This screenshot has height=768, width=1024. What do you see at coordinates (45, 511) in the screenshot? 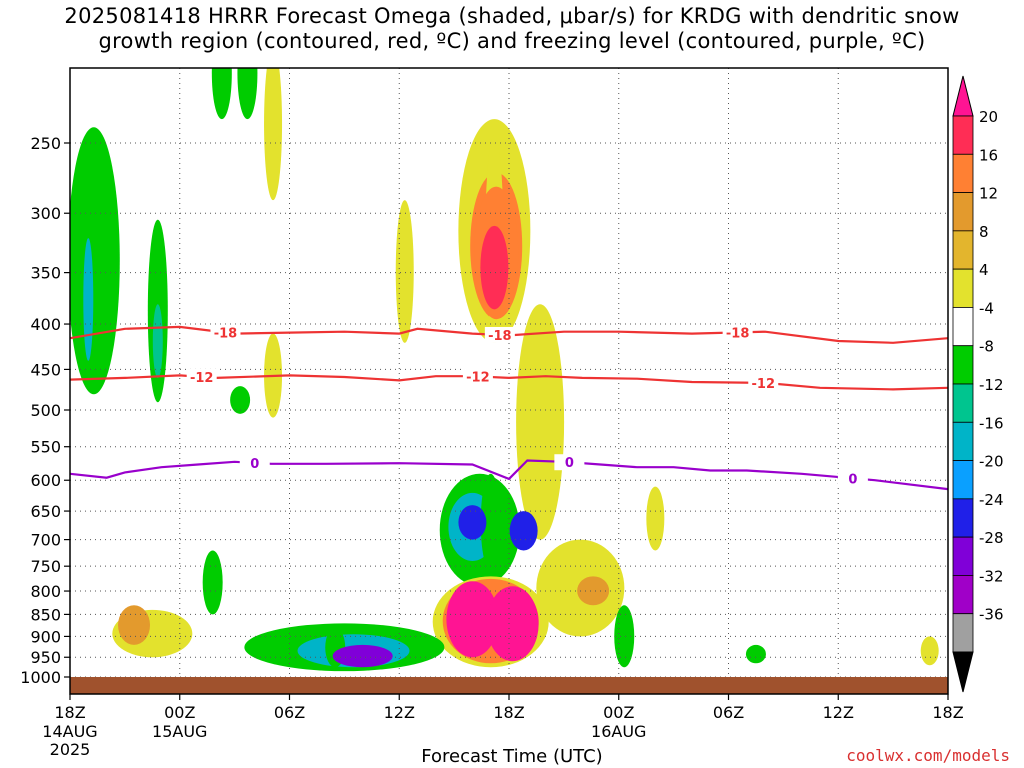
I see `y-tick-label-650: 650` at bounding box center [45, 511].